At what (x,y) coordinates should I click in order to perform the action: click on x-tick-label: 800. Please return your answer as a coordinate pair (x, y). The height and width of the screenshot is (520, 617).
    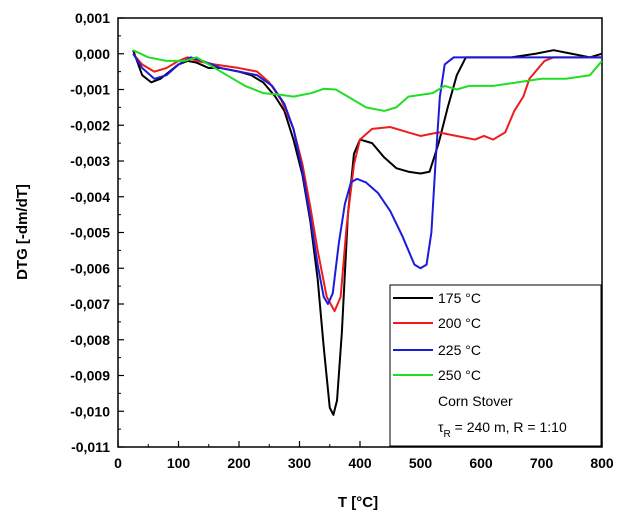
    Looking at the image, I should click on (602, 463).